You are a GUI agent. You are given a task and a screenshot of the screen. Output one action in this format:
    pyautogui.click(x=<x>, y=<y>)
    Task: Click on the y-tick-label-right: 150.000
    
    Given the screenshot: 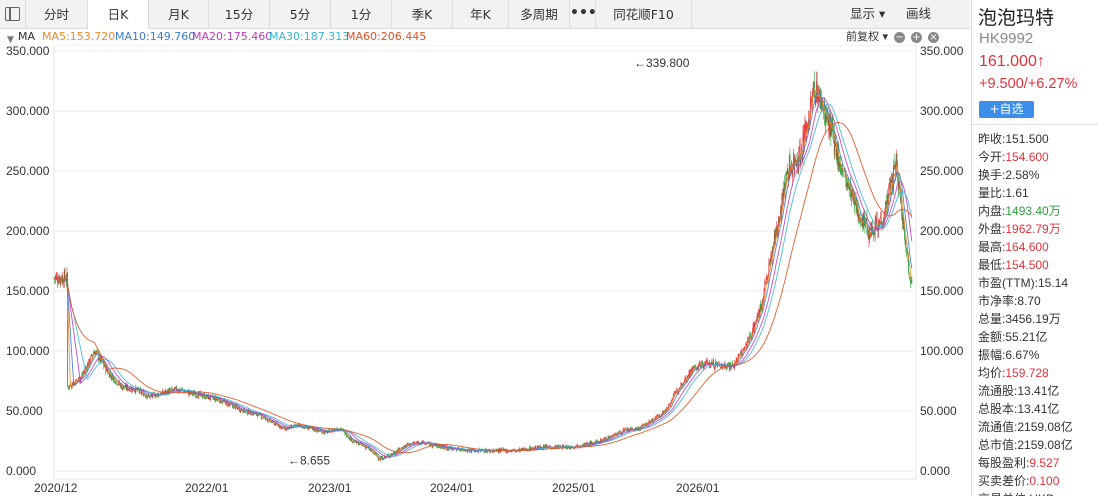 What is the action you would take?
    pyautogui.click(x=942, y=291)
    